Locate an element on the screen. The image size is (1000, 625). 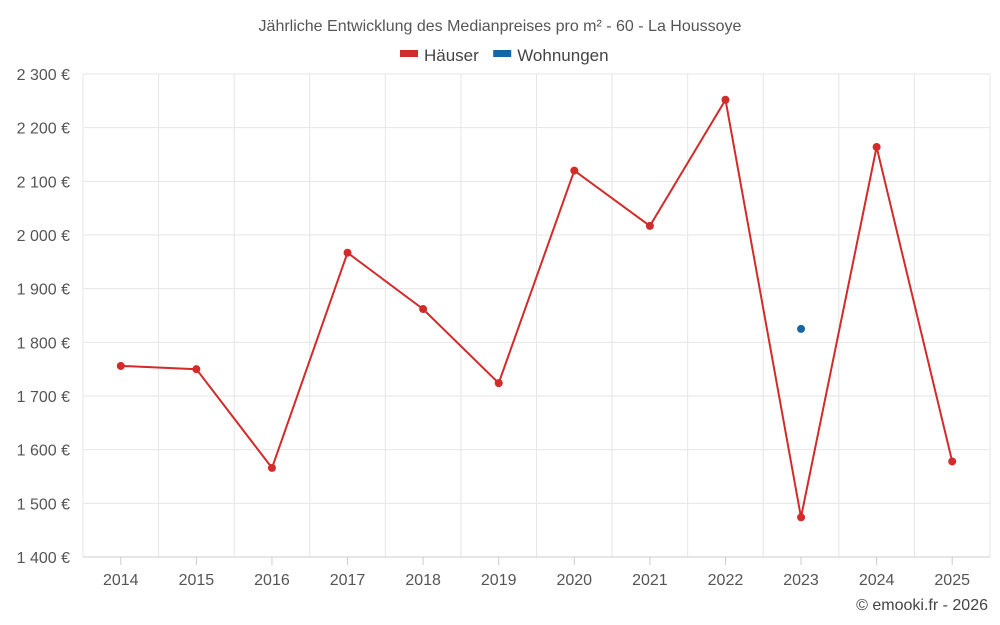
legend-label: Häuser is located at coordinates (451, 55).